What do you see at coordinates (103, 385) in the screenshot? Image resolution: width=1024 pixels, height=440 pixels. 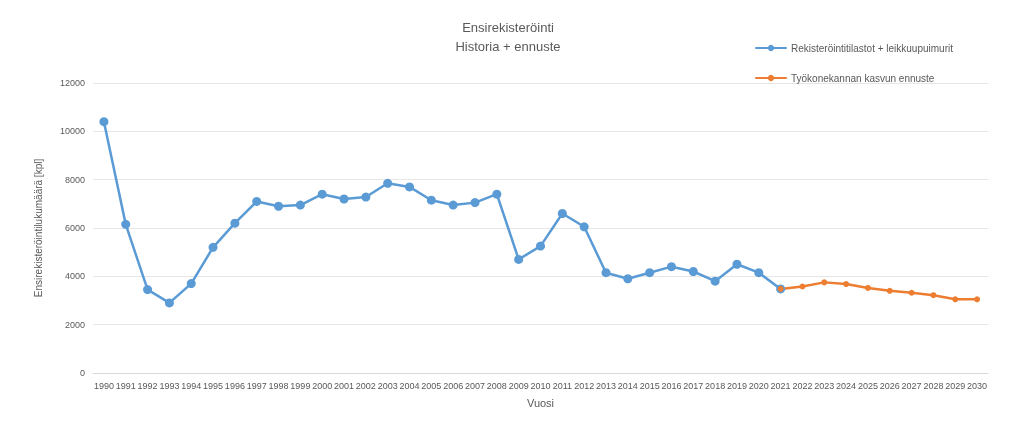 I see `x-tick-label: 1990` at bounding box center [103, 385].